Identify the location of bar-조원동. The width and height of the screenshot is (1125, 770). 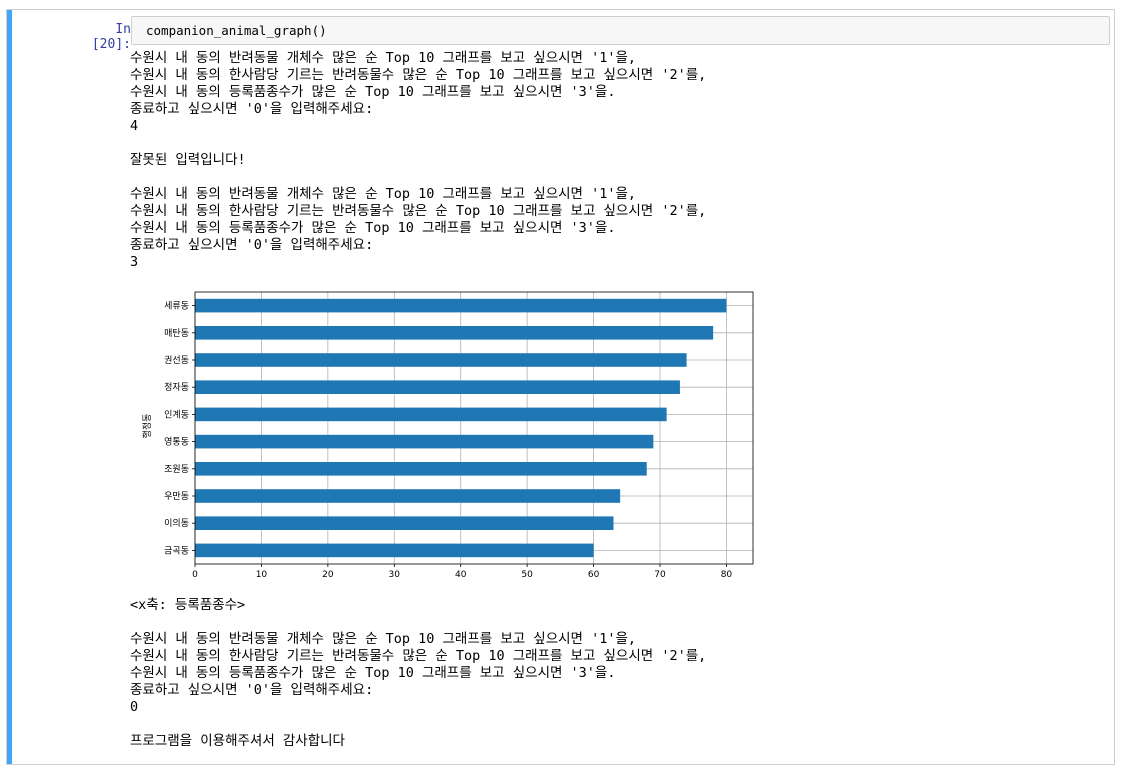
(421, 469).